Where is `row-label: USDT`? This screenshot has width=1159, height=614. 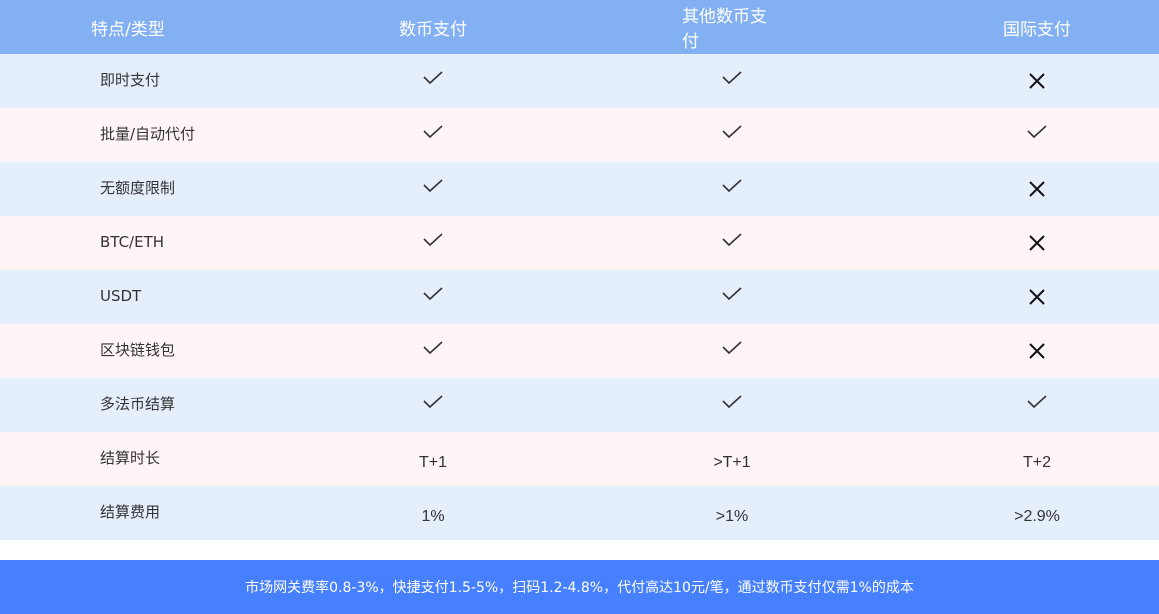 row-label: USDT is located at coordinates (121, 295).